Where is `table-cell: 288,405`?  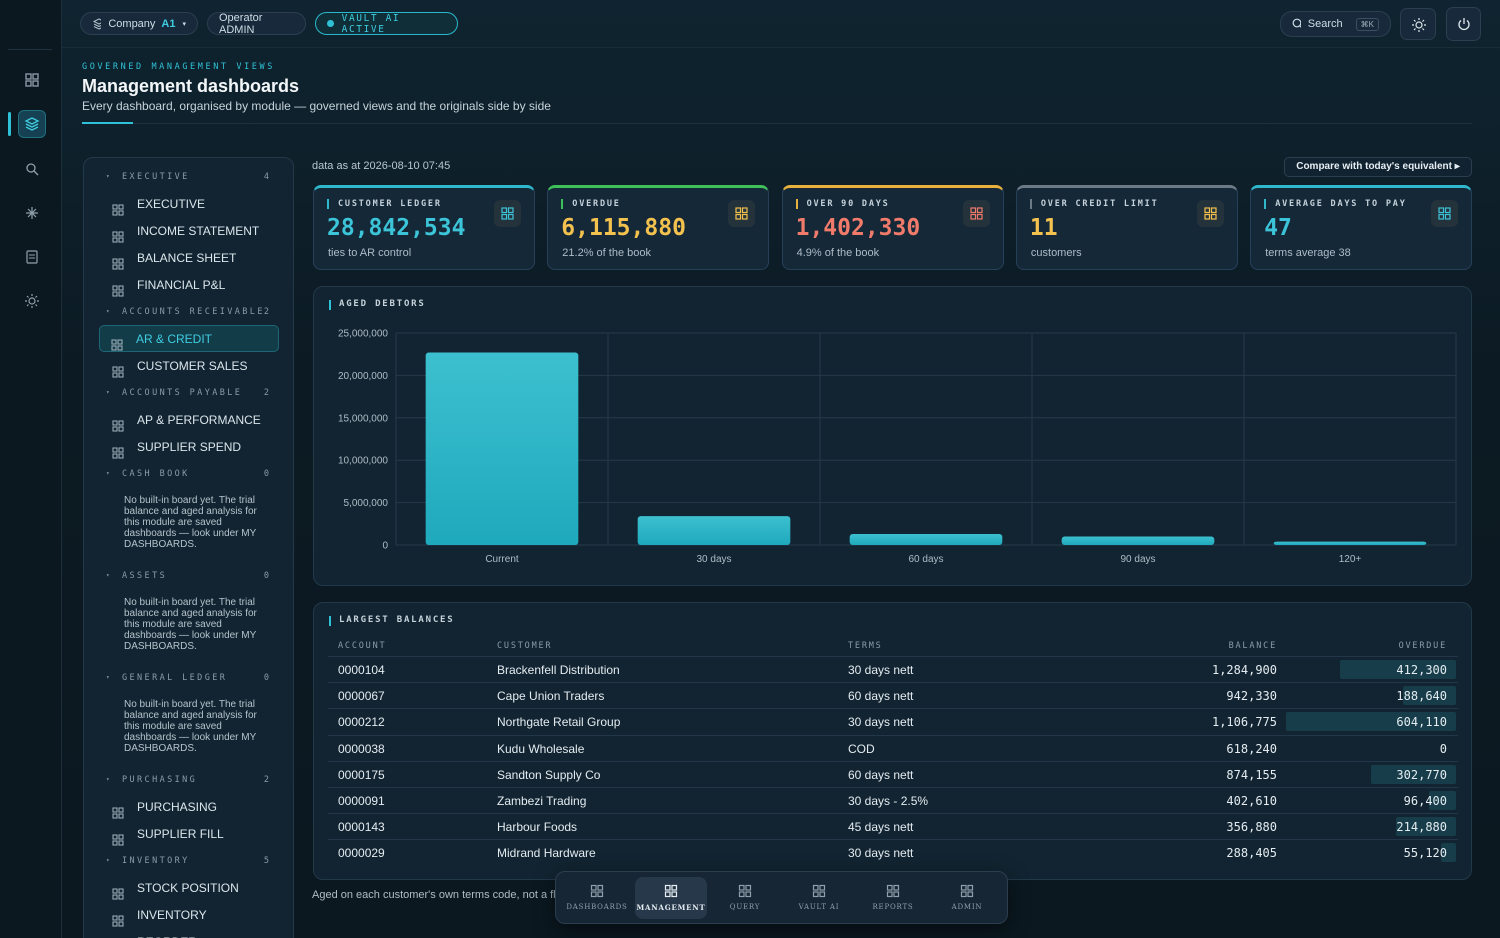
table-cell: 288,405 is located at coordinates (1251, 853).